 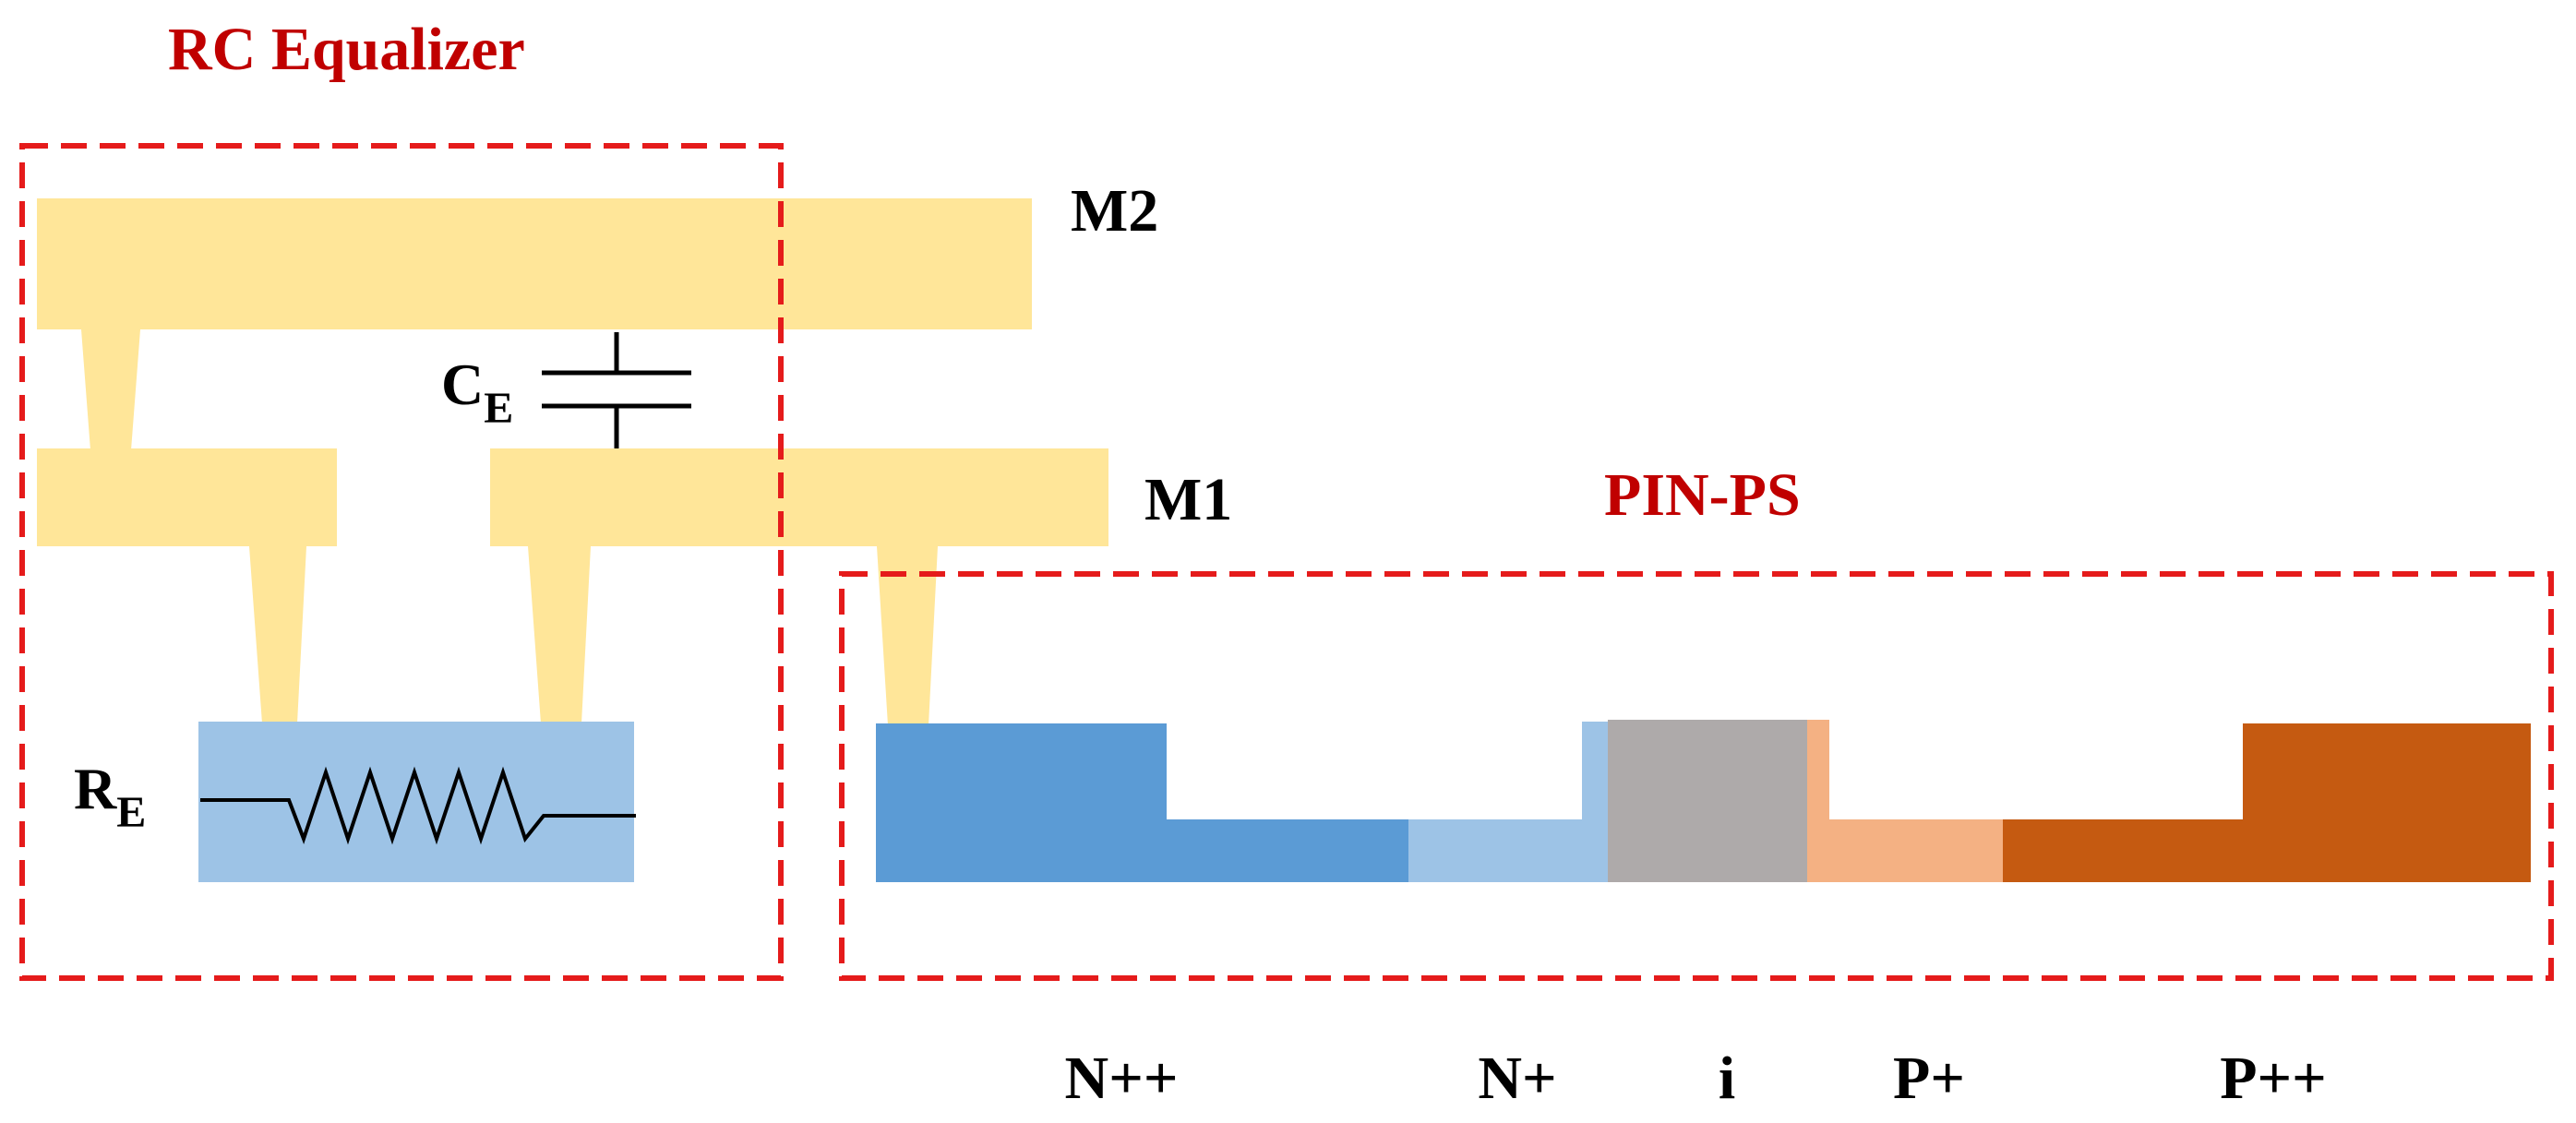 I want to click on via-m1-resistor-left, so click(x=278, y=634).